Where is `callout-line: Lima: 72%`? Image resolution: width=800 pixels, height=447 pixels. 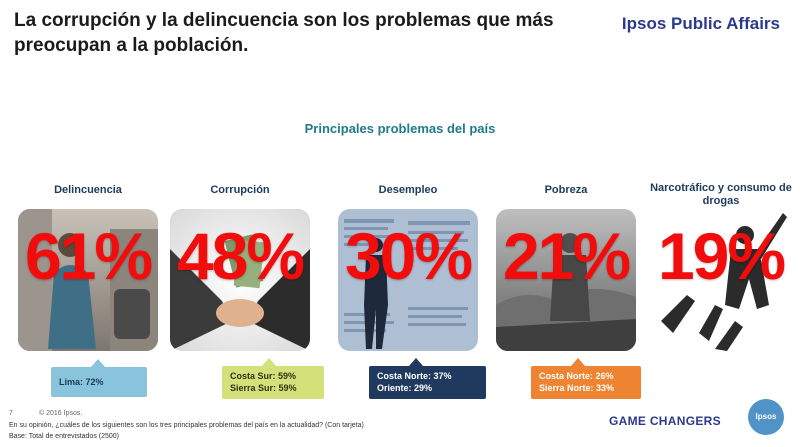 callout-line: Lima: 72% is located at coordinates (81, 382).